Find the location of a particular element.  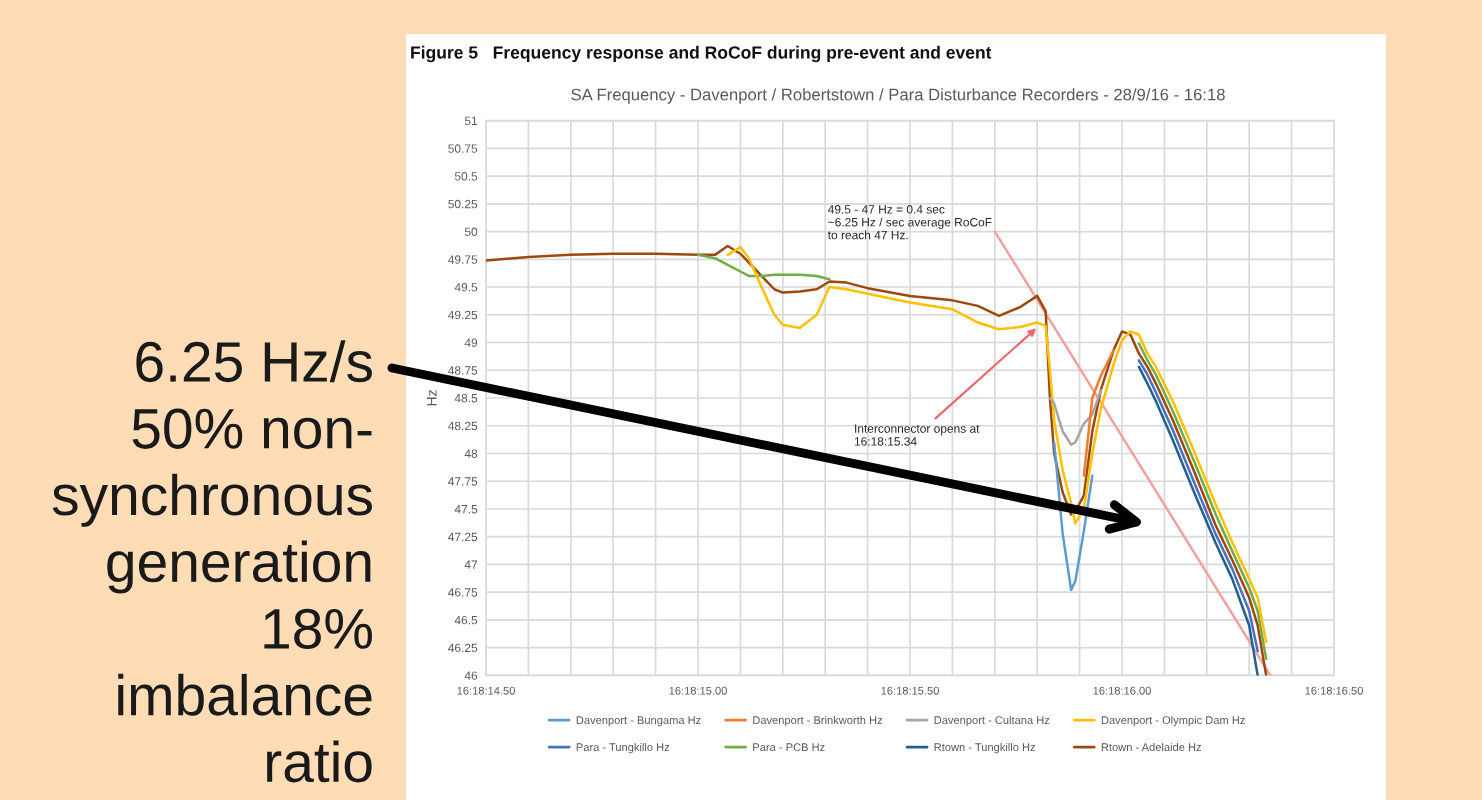

chart-title: Figure 5 Frequency response and RoCoF during pre-event and event is located at coordinates (701, 54).